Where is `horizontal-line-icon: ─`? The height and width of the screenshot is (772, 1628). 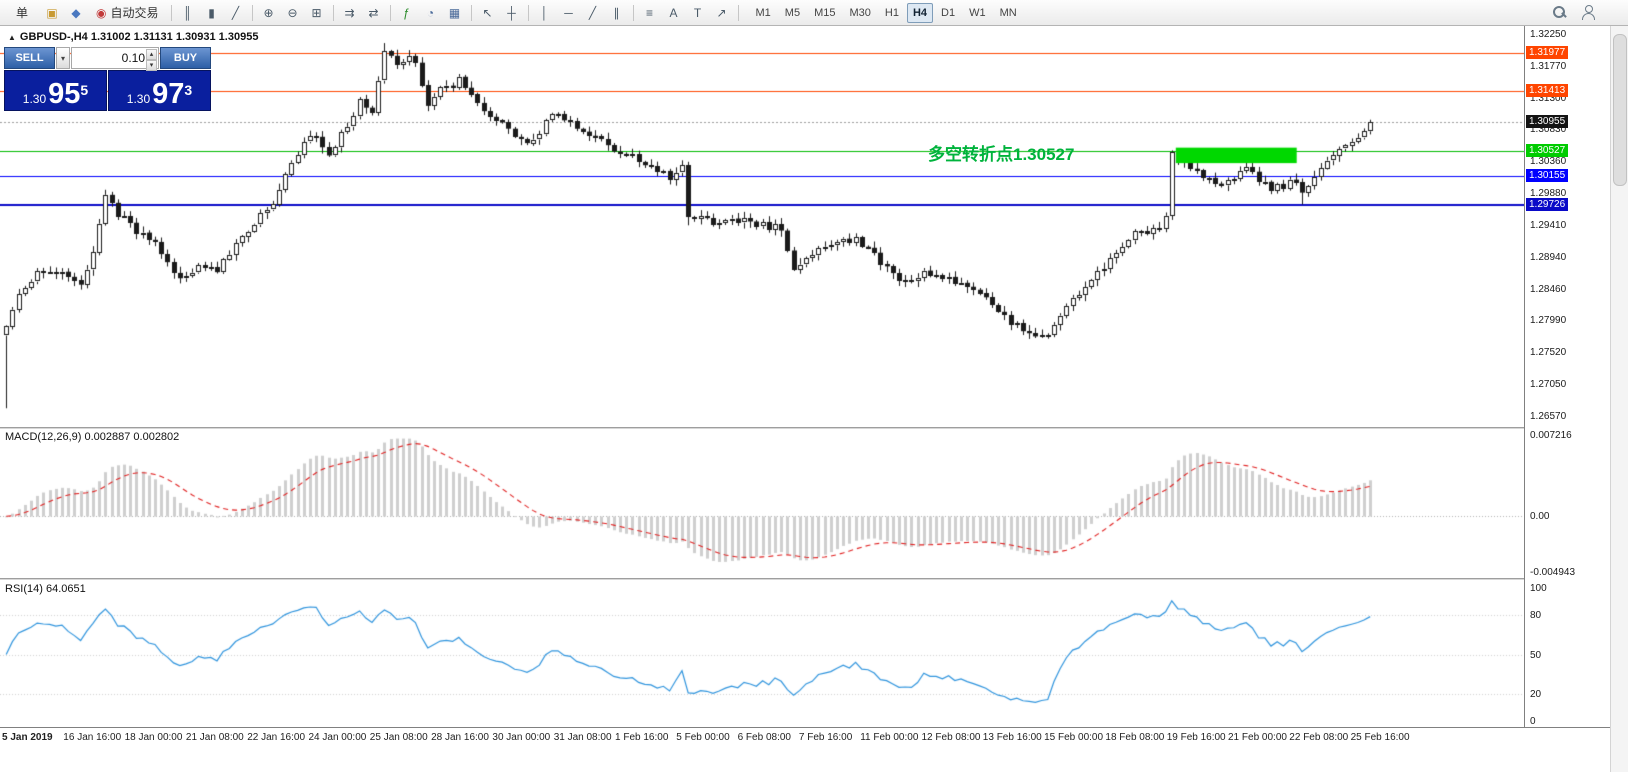
horizontal-line-icon: ─ is located at coordinates (569, 13).